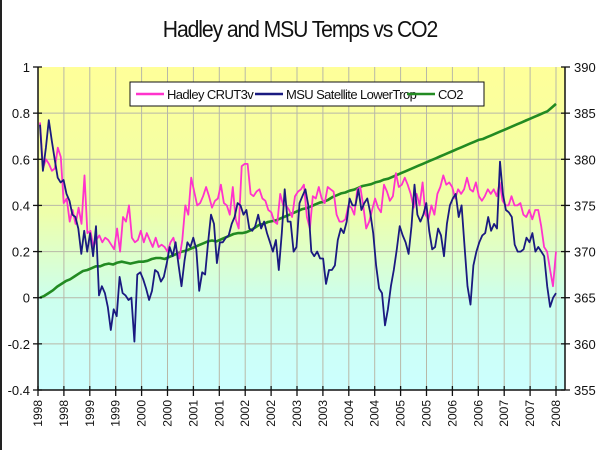  Describe the element at coordinates (1, 225) in the screenshot. I see `left-border` at that location.